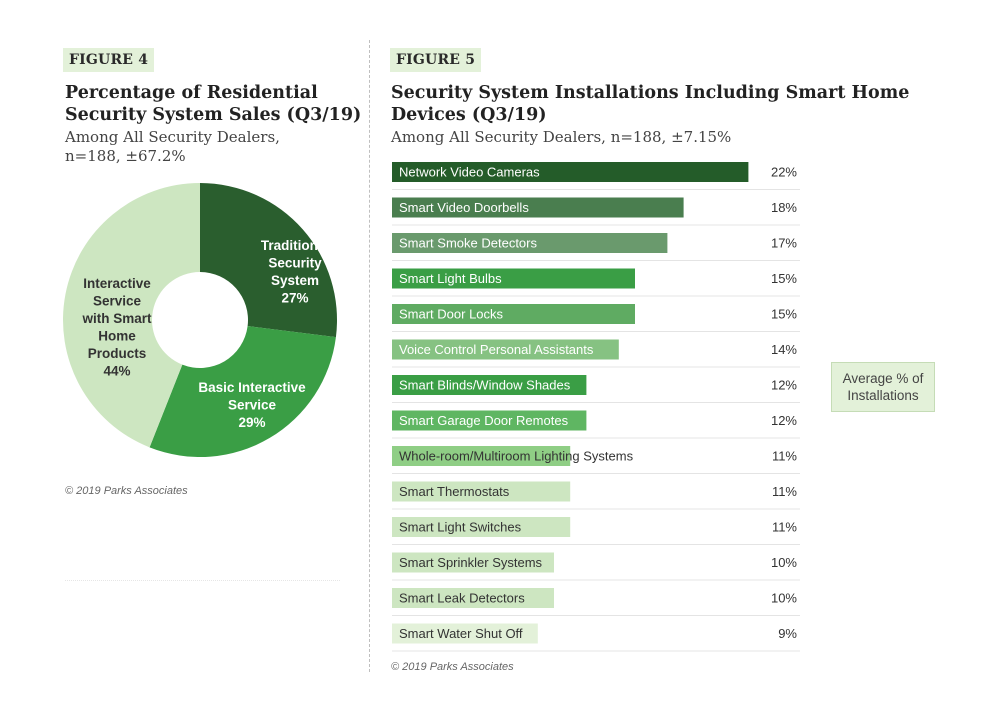 This screenshot has width=1007, height=722. I want to click on bar-label-9: Smart Thermostats, so click(454, 491).